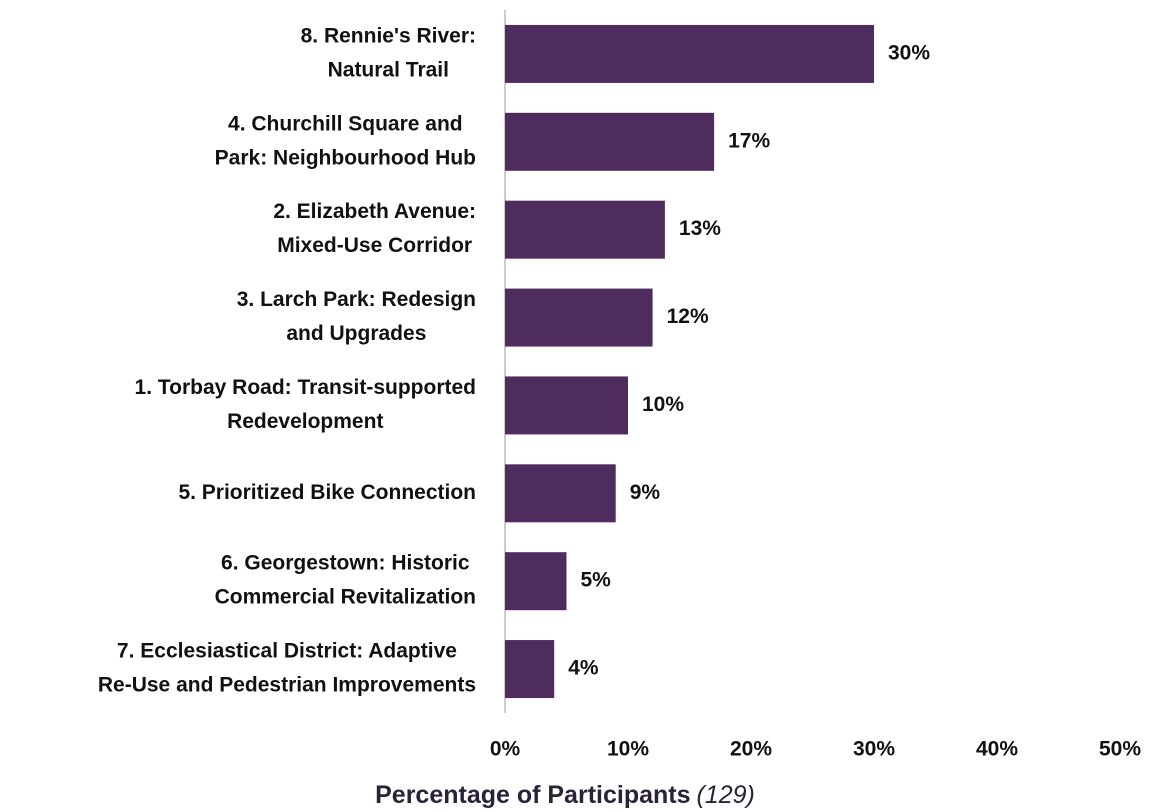 This screenshot has width=1157, height=812. What do you see at coordinates (374, 245) in the screenshot?
I see `category-label-line: Mixed-Use Corridor` at bounding box center [374, 245].